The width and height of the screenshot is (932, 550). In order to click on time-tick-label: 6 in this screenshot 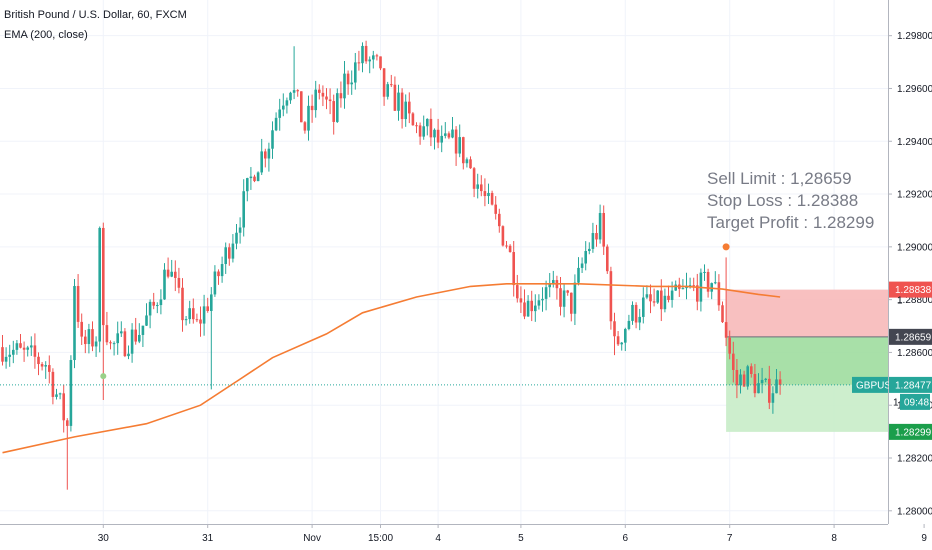, I will do `click(626, 538)`.